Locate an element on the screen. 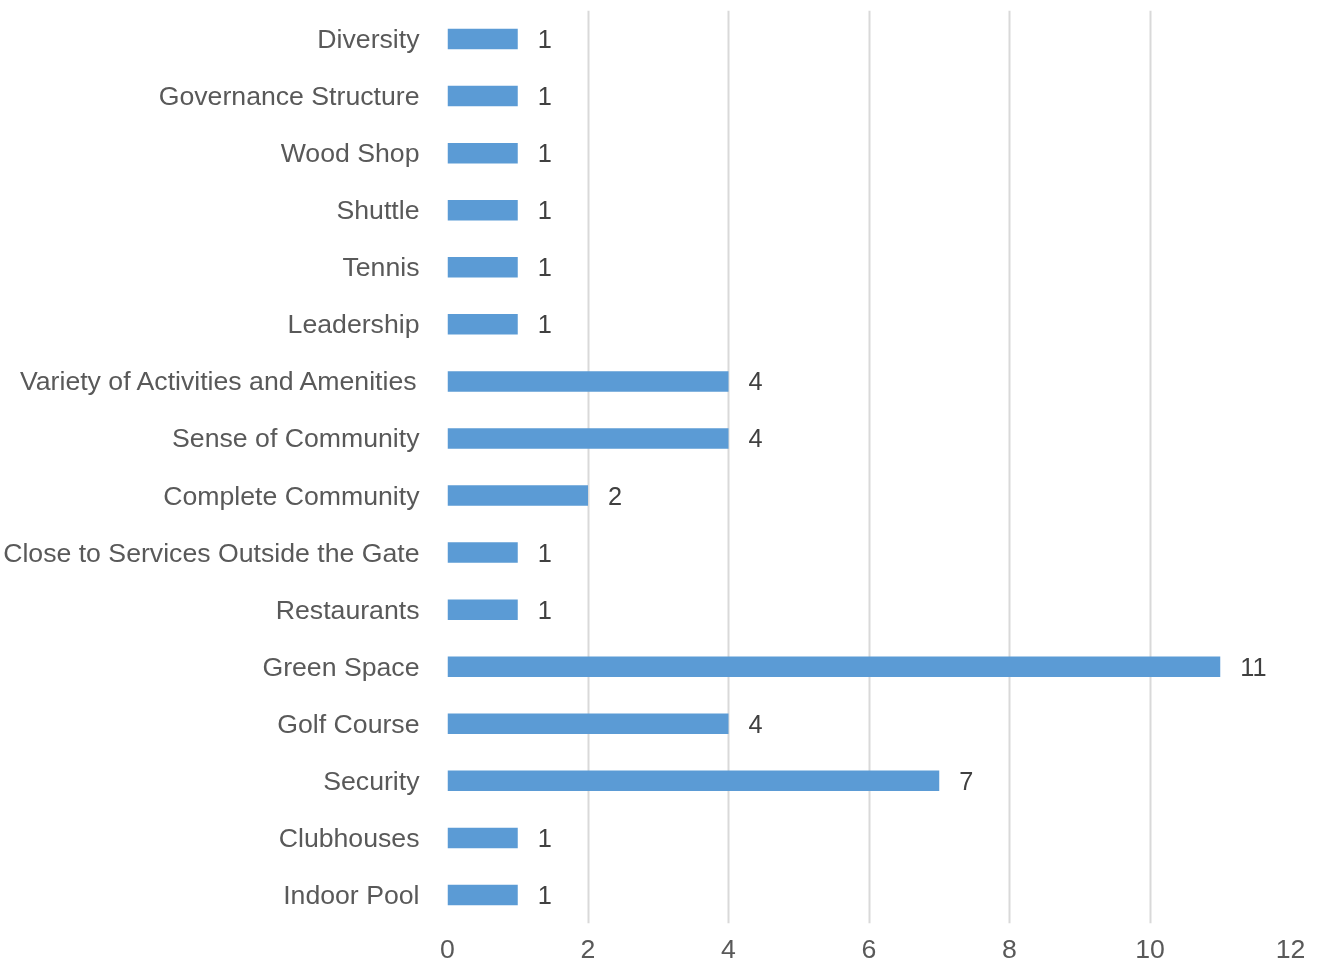  x-tick-label: 10 is located at coordinates (1150, 948).